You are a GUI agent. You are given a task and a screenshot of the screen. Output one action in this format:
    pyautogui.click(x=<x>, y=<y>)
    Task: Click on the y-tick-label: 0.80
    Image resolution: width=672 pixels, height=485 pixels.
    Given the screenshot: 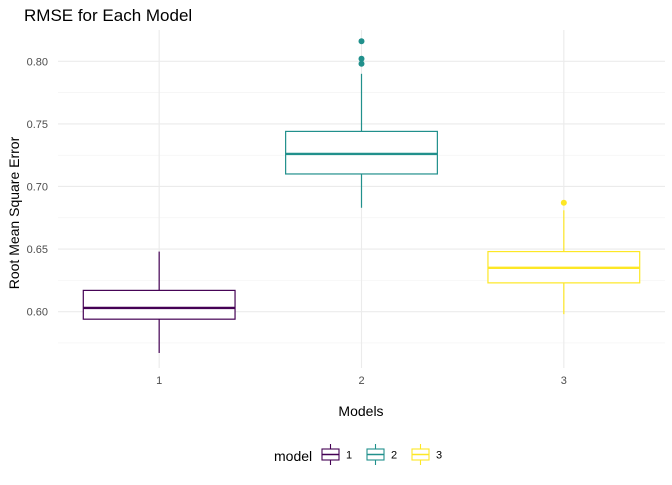 What is the action you would take?
    pyautogui.click(x=37, y=62)
    